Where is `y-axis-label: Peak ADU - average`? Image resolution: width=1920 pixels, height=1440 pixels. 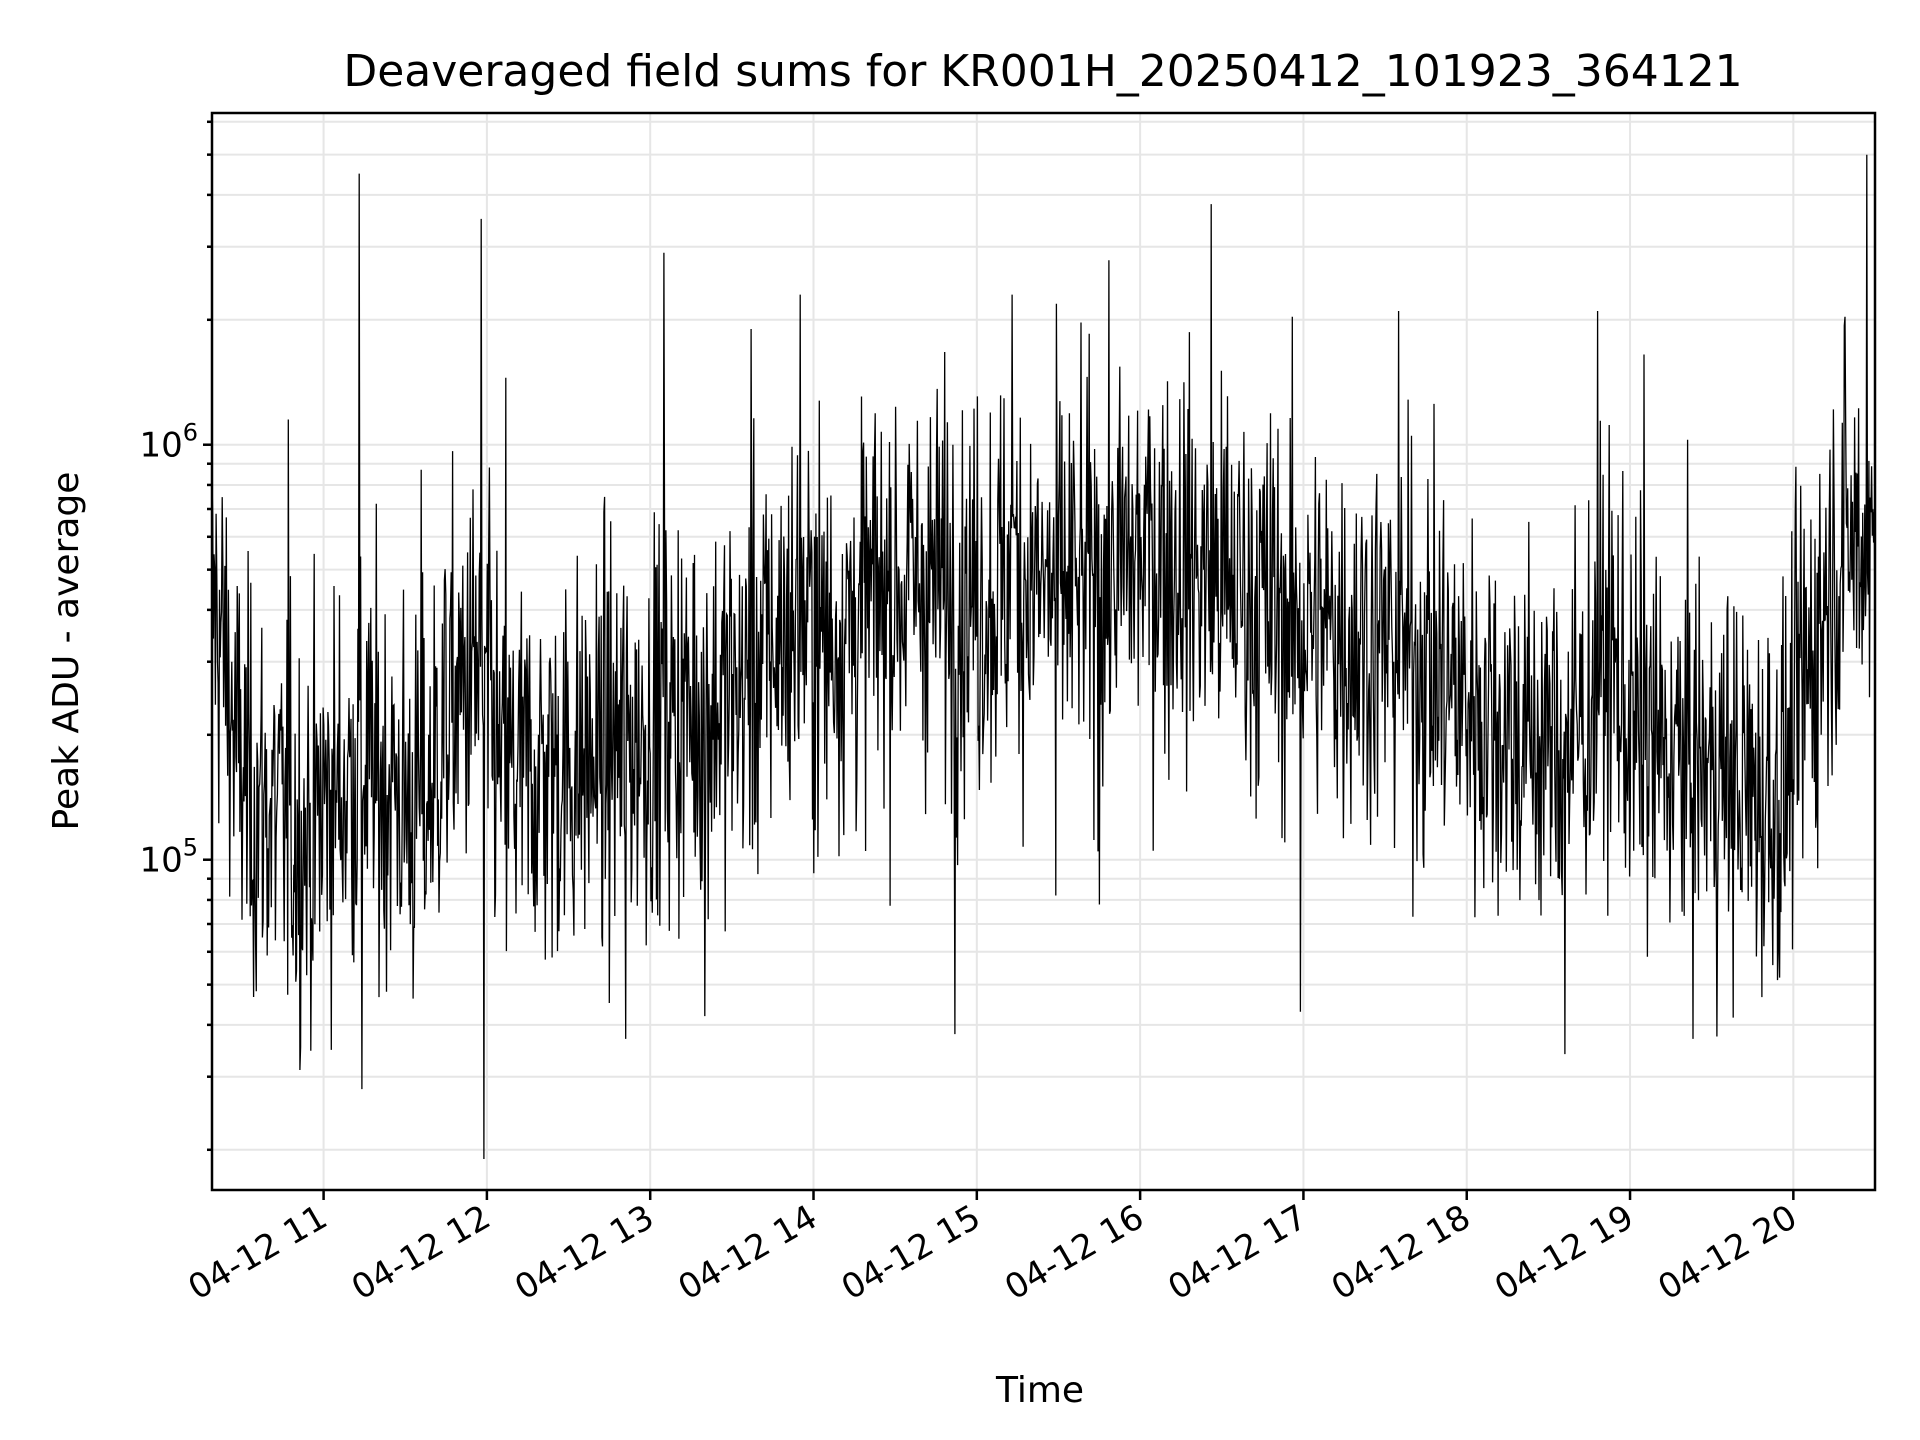
y-axis-label: Peak ADU - average is located at coordinates (66, 651).